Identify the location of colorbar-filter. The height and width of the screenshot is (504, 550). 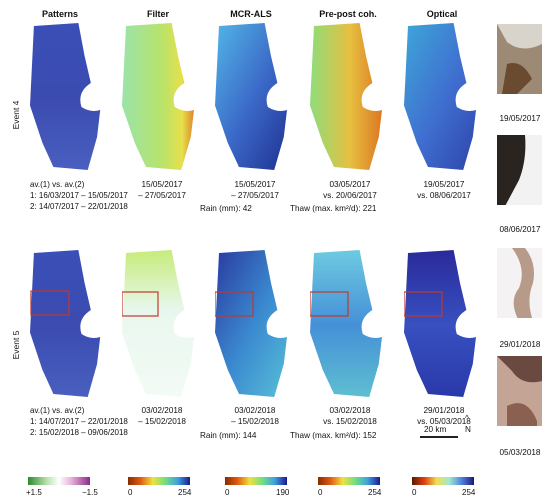
(159, 481).